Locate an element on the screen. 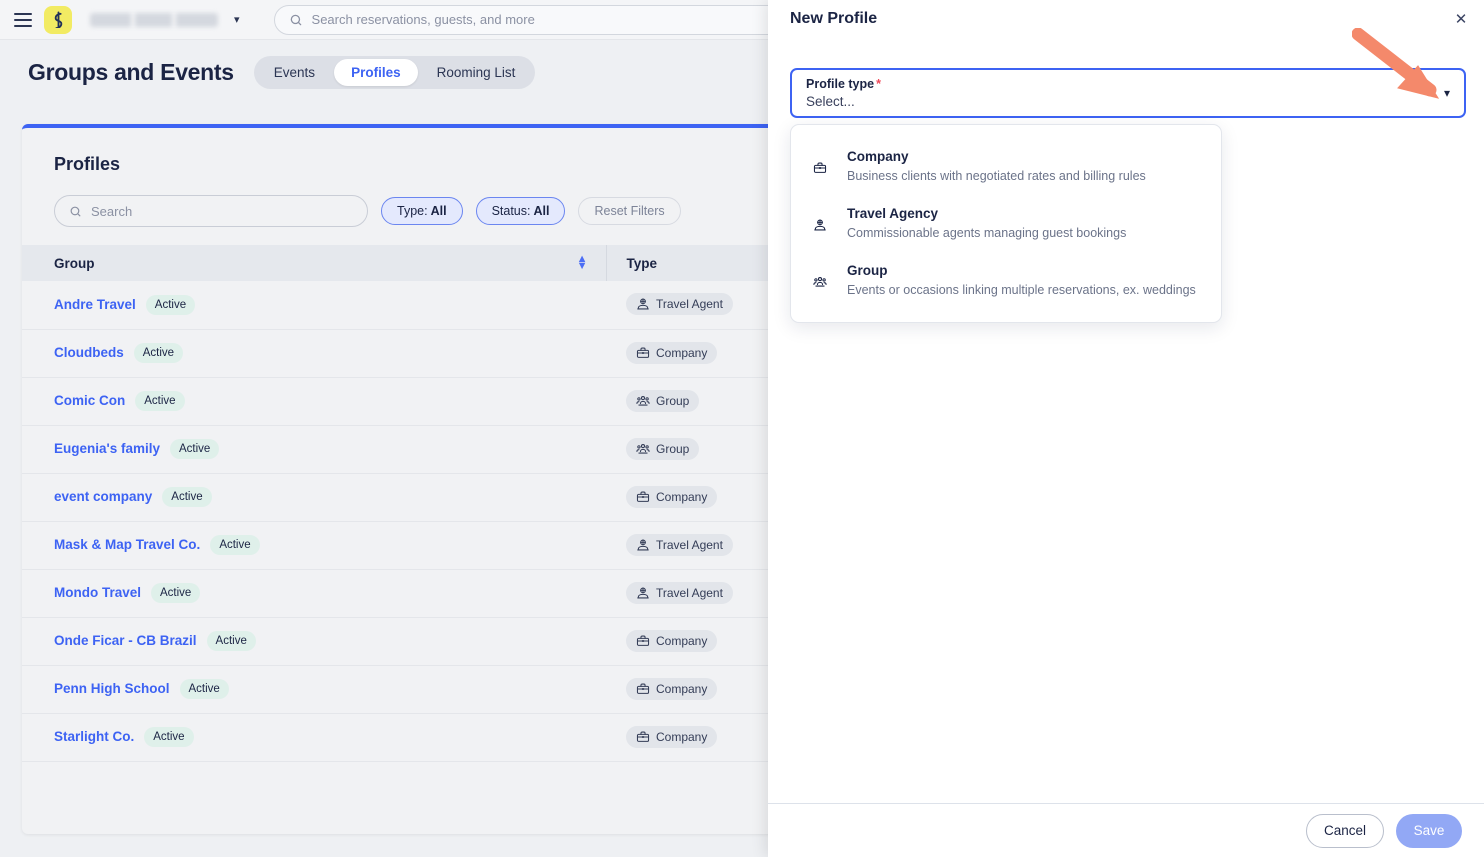 The width and height of the screenshot is (1484, 857). group-link: Penn High School is located at coordinates (112, 689).